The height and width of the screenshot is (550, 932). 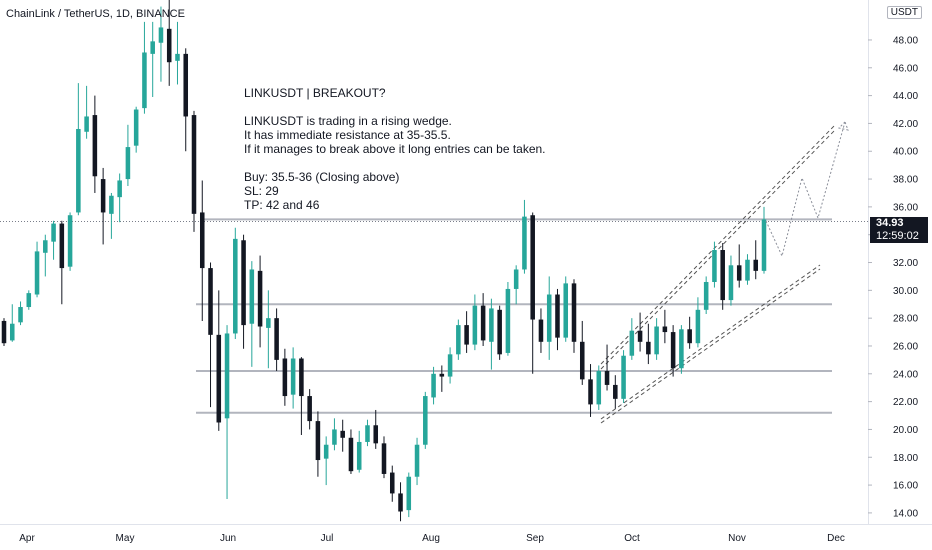 I want to click on y-tick-label: 40.00, so click(x=905, y=152).